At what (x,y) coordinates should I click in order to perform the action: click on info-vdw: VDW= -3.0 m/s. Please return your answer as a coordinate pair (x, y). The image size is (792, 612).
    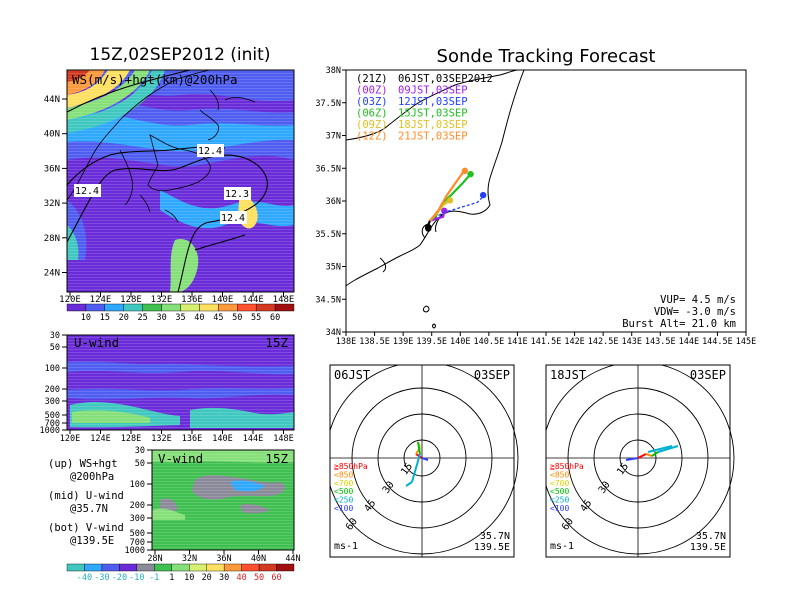
    Looking at the image, I should click on (695, 312).